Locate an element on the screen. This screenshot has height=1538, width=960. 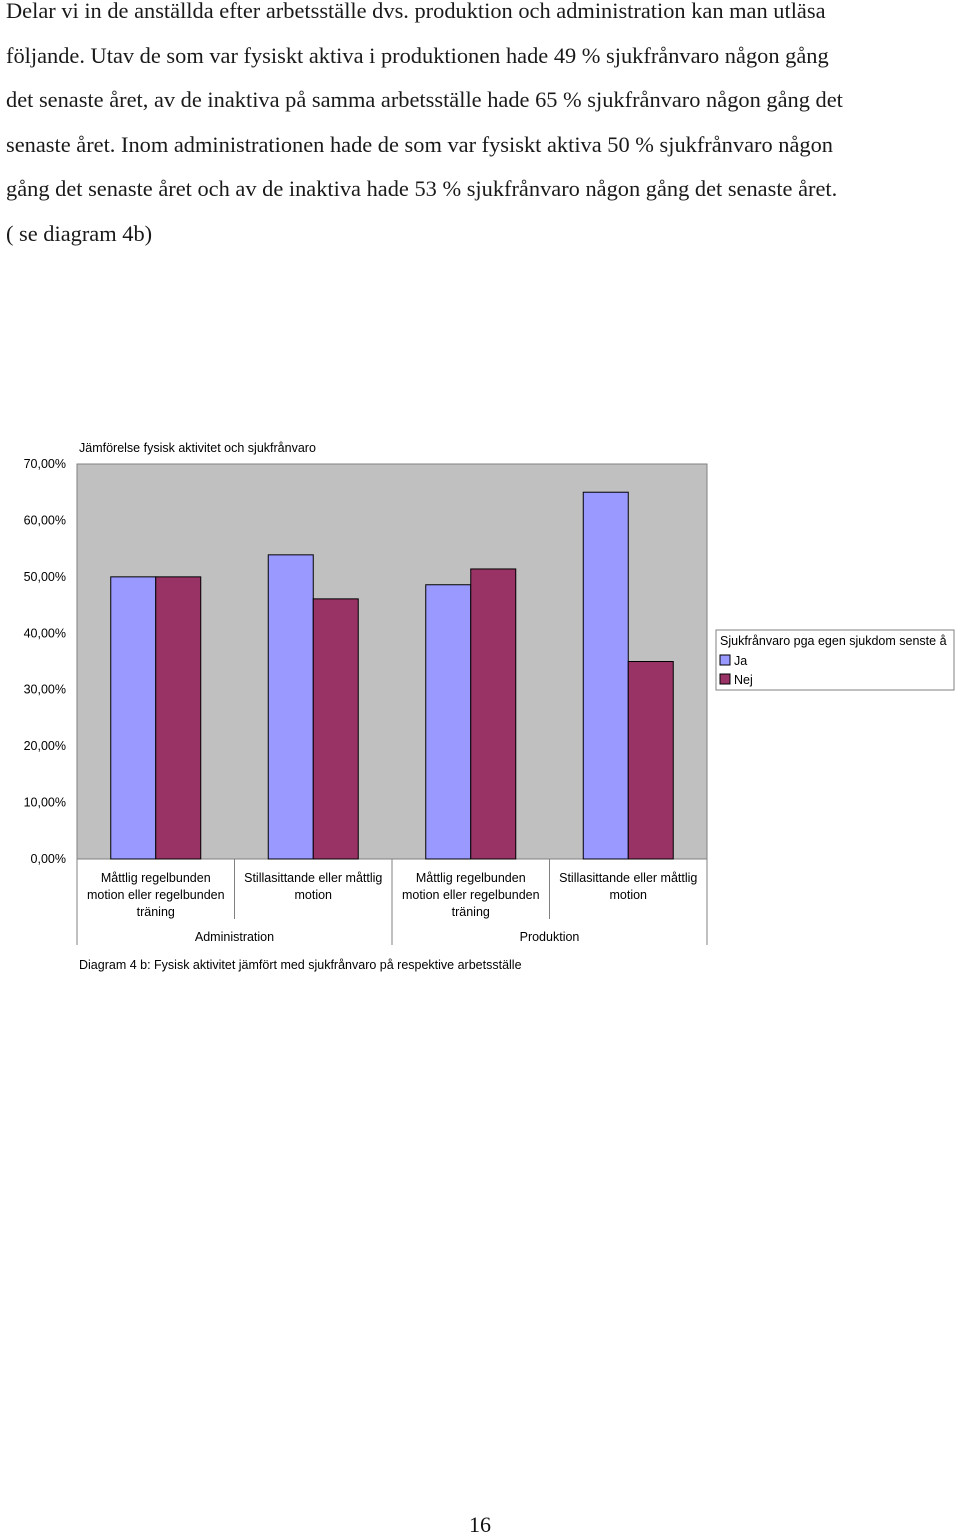
y-tick-label: 30,00% is located at coordinates (45, 690).